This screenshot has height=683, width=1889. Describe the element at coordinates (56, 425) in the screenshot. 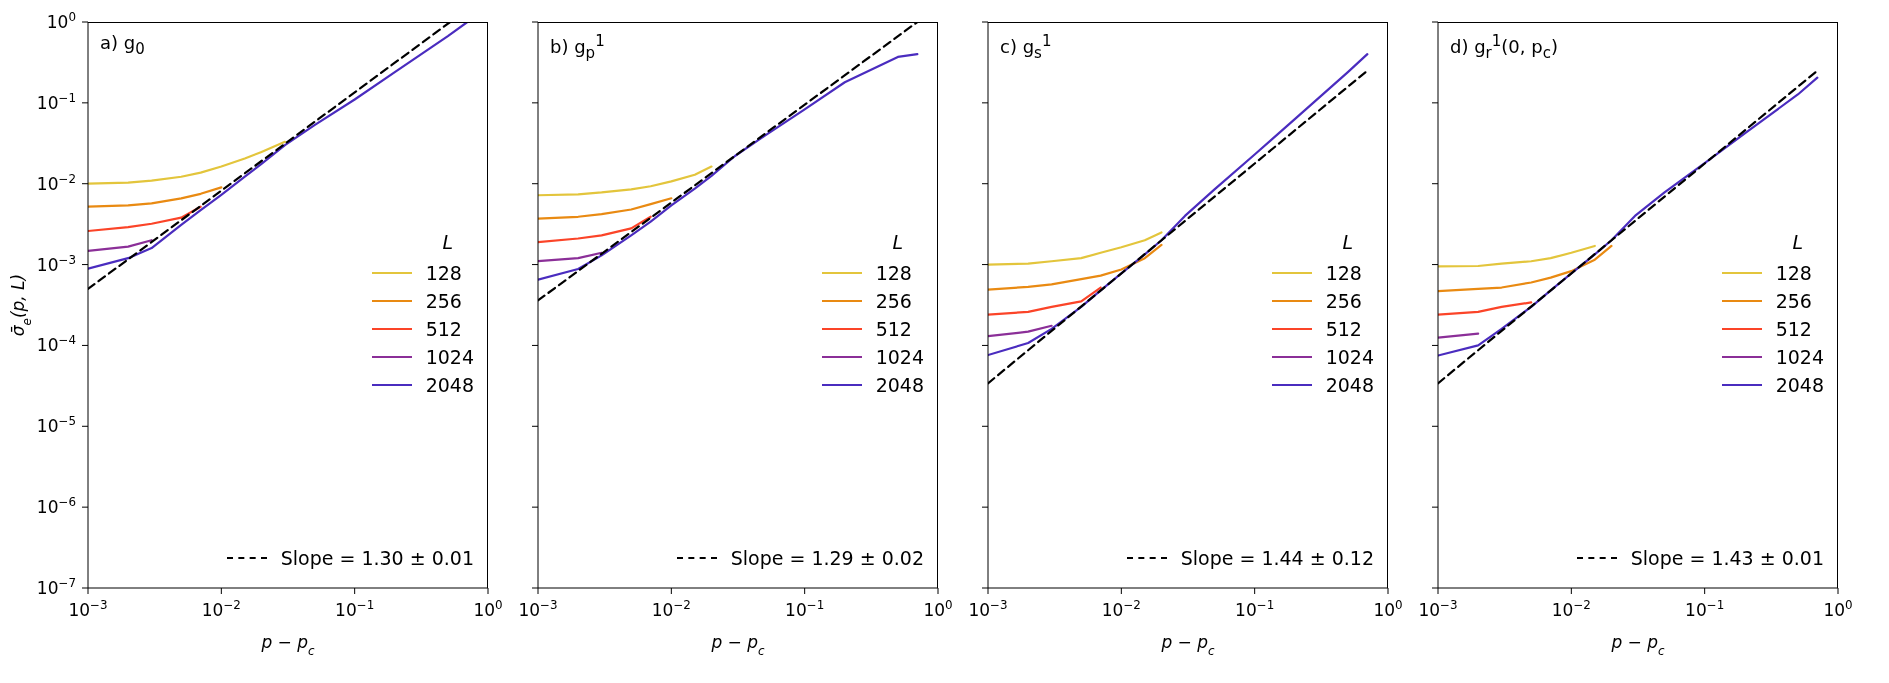

I see `y-tick-label: 10$^{−5}$` at that location.